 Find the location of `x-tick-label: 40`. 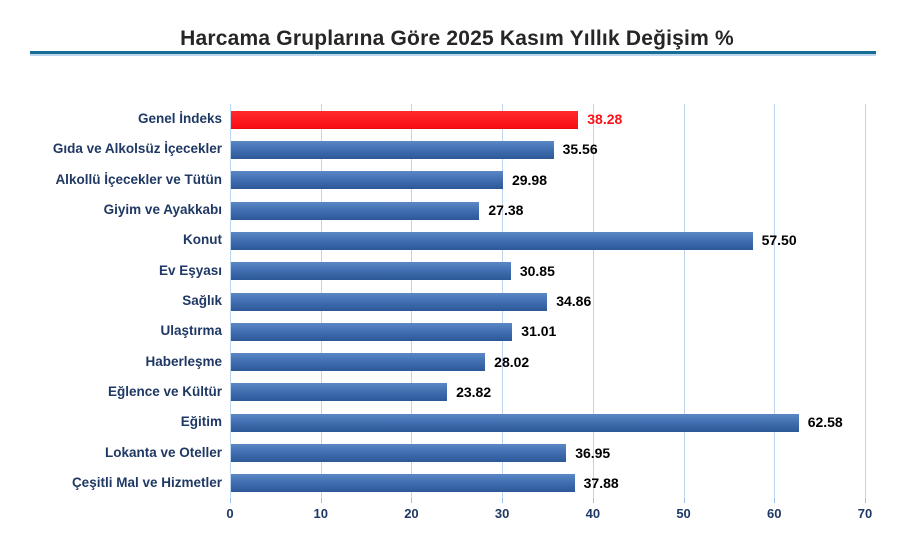

x-tick-label: 40 is located at coordinates (593, 513).